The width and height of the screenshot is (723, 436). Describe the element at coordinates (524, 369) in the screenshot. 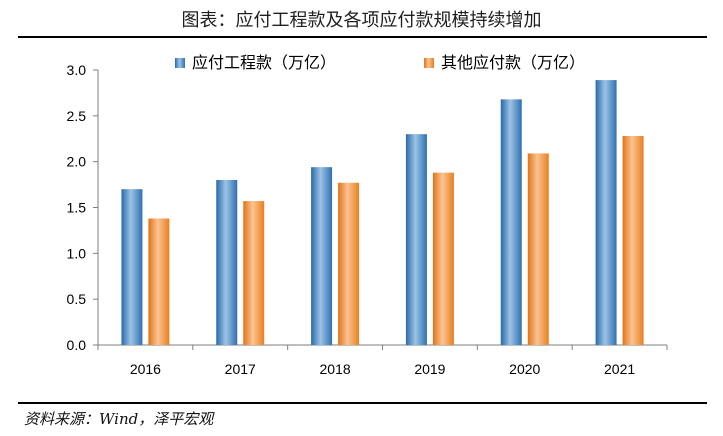

I see `x-tick-label: 2020` at that location.